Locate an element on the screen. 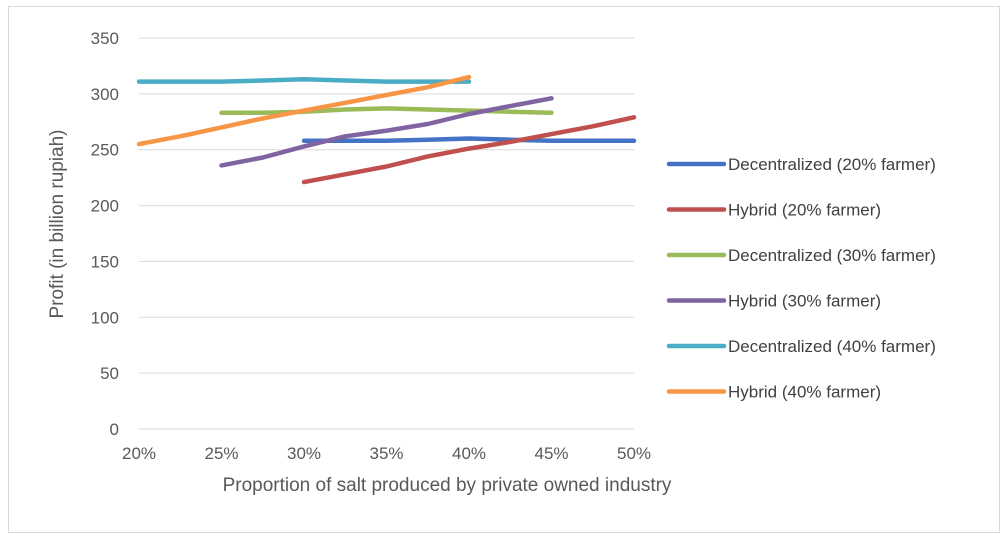 The height and width of the screenshot is (540, 1005). legend-label-3: Hybrid (30% farmer) is located at coordinates (804, 301).